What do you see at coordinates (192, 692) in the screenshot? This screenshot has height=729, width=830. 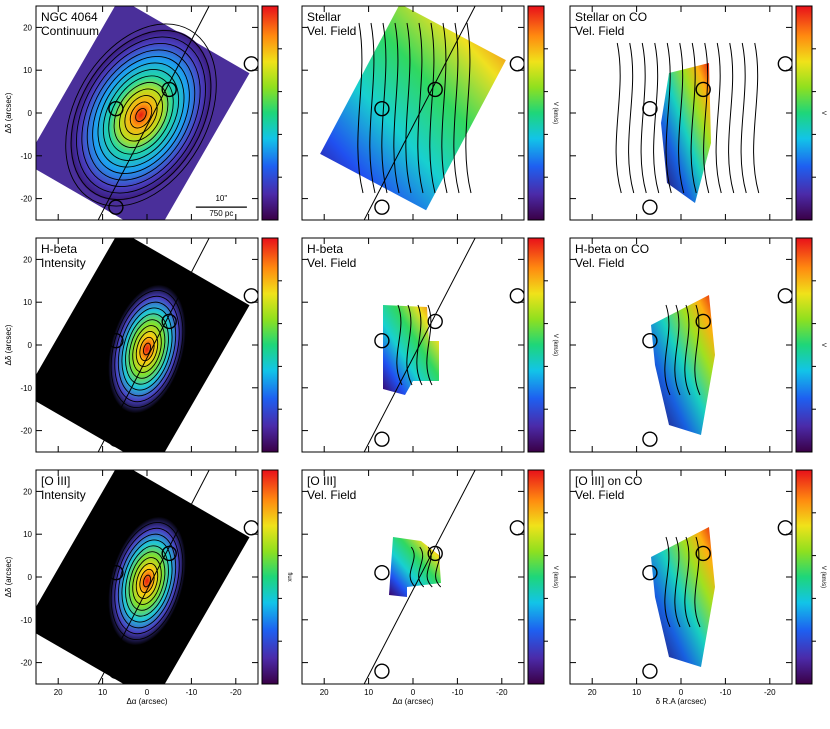 I see `x-tick-label: -10` at bounding box center [192, 692].